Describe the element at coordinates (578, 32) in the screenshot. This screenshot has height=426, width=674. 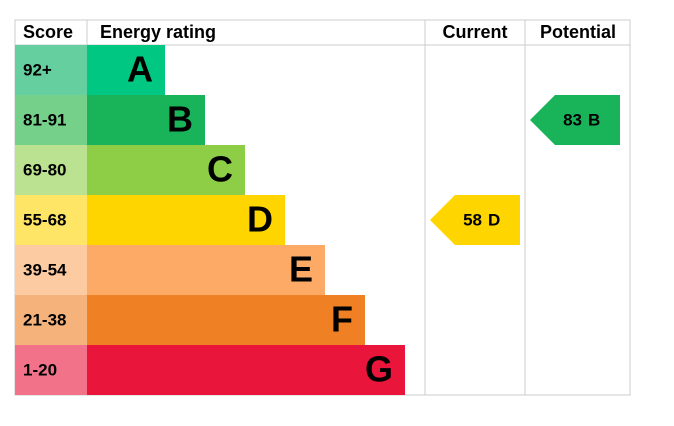
I see `header-potential: Potential` at that location.